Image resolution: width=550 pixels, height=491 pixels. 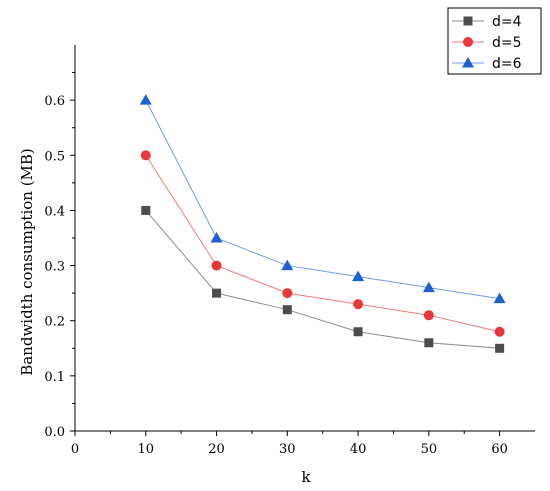 I want to click on y-tick-label: 0.0, so click(x=54, y=432).